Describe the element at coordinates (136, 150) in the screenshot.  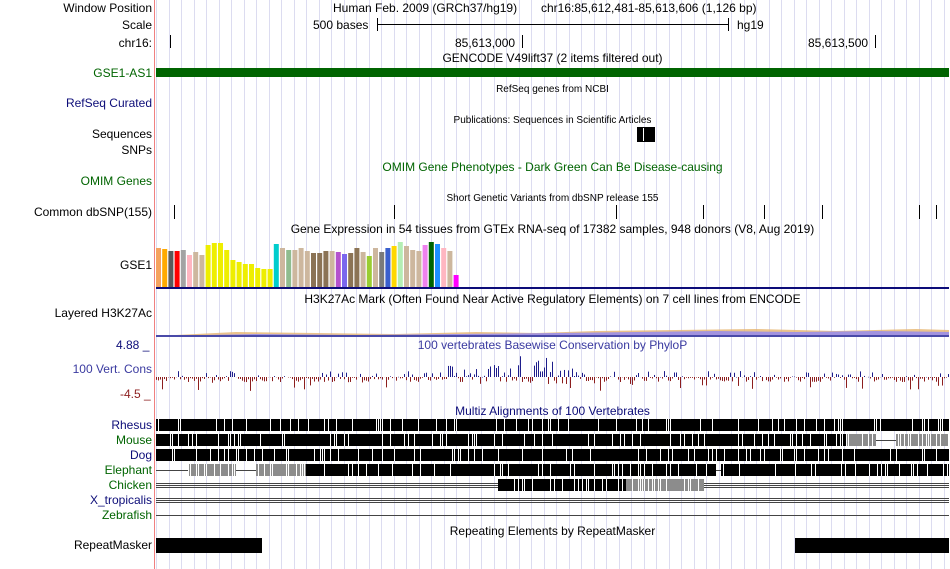
I see `snps-track-label: SNPs` at that location.